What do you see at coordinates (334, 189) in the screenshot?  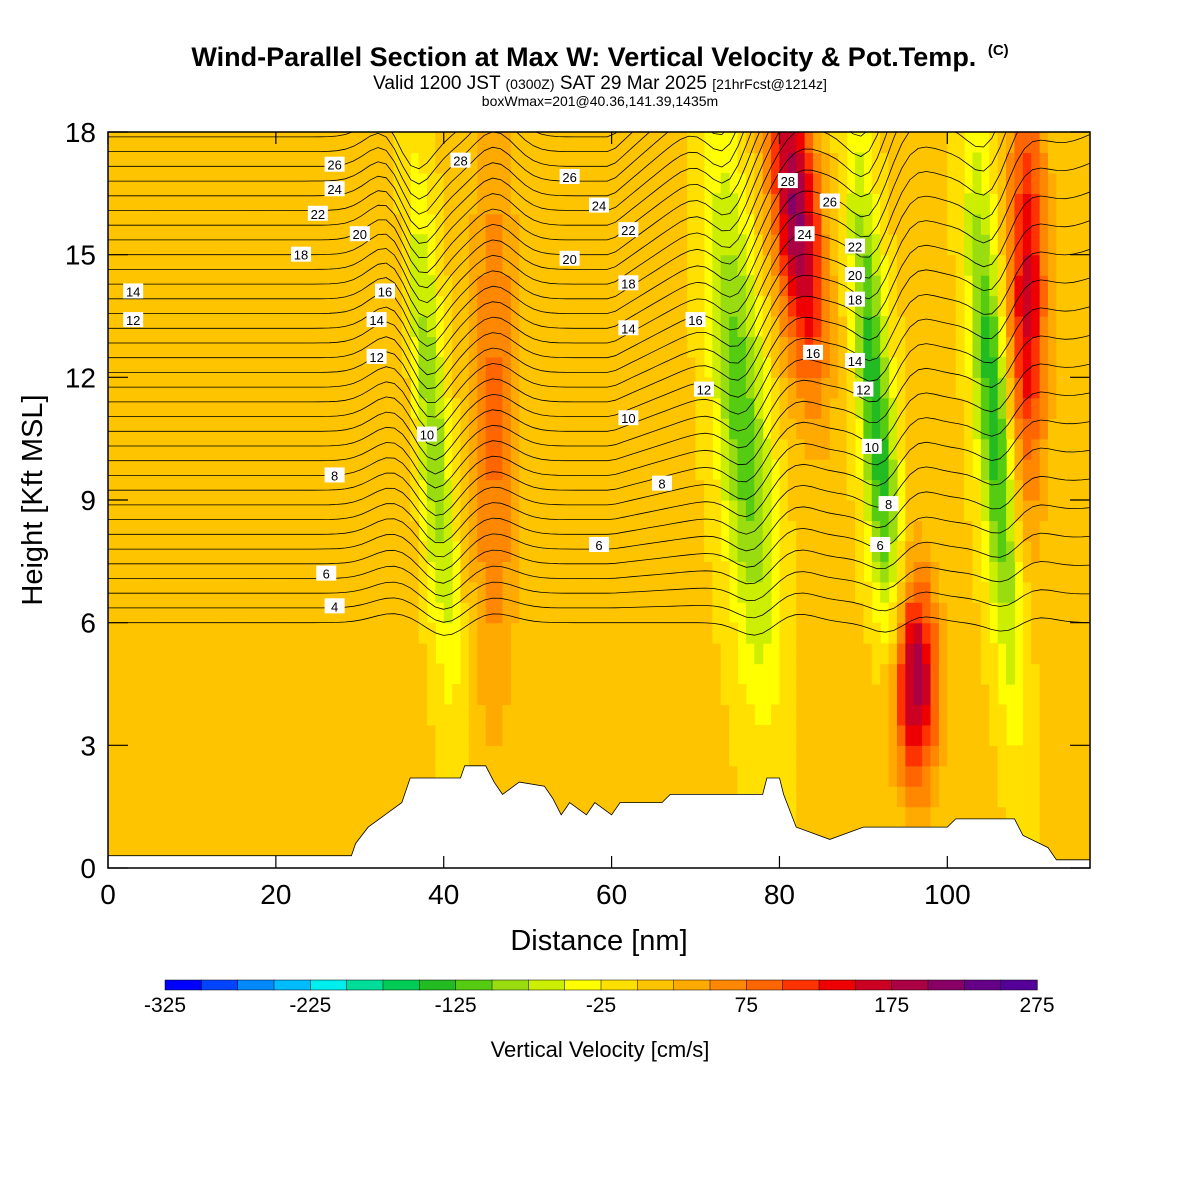 I see `theta-contour-label: 24` at bounding box center [334, 189].